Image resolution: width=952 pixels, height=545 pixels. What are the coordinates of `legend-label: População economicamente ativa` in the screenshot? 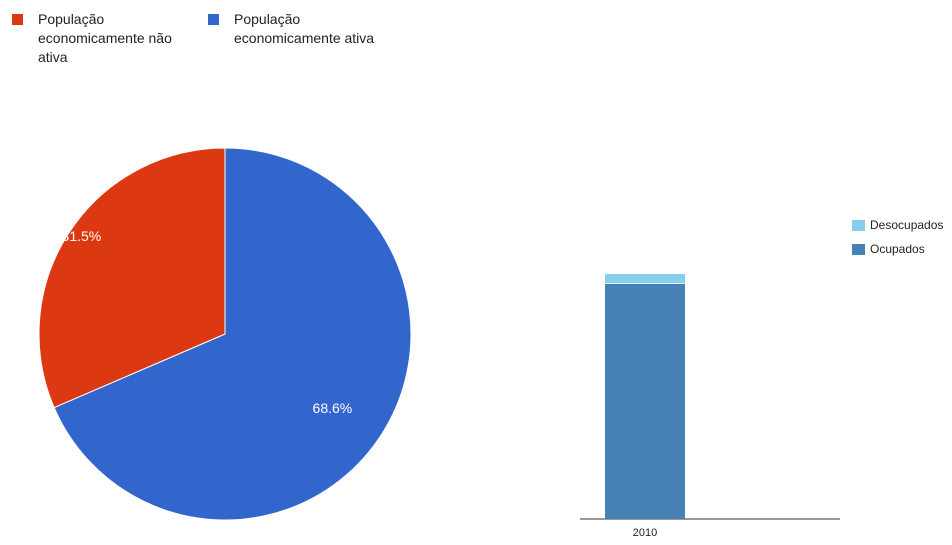 It's located at (304, 28).